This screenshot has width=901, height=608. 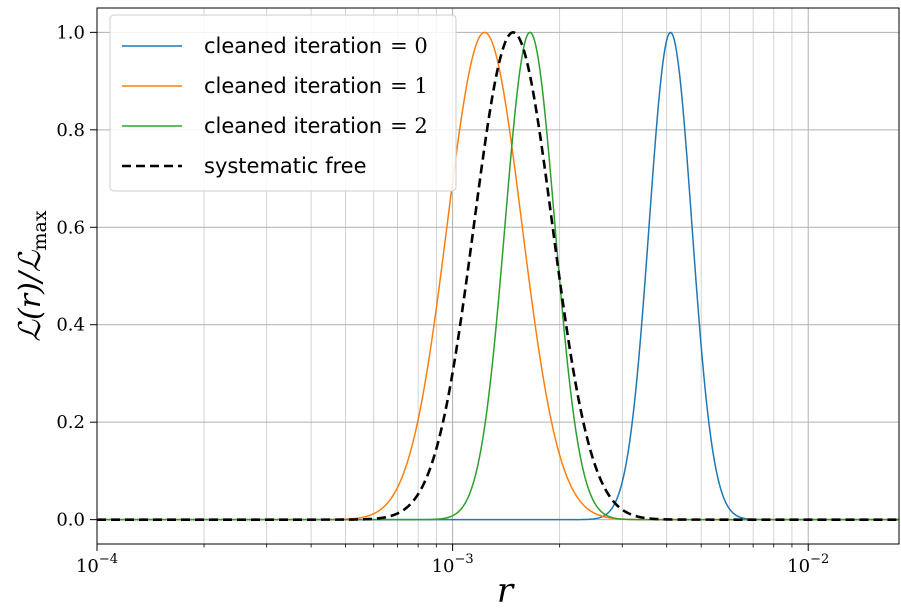 I want to click on x-tick-exponent: −3, so click(x=463, y=559).